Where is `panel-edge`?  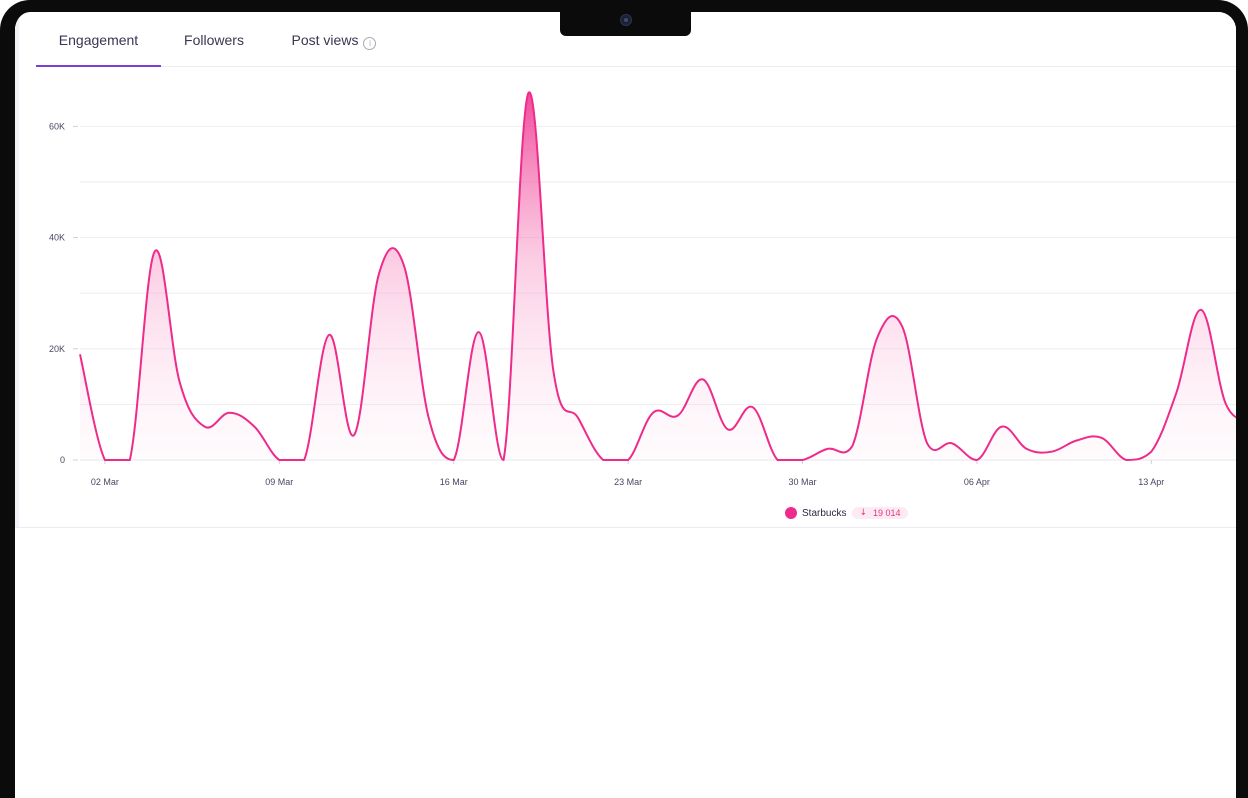
panel-edge is located at coordinates (17, 269).